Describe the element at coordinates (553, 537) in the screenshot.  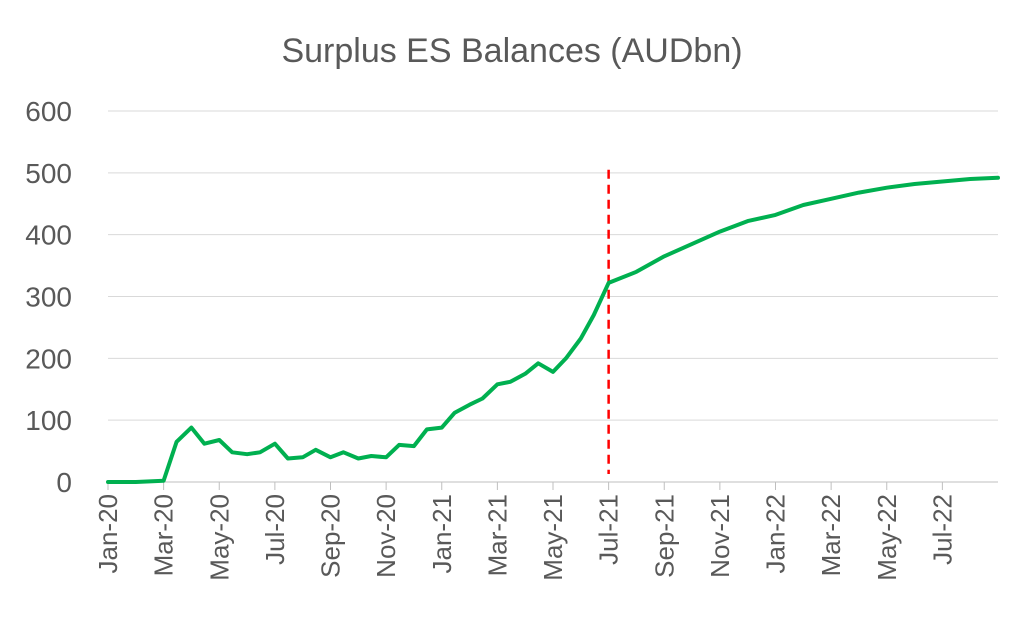
I see `x-tick-label: May-21` at that location.